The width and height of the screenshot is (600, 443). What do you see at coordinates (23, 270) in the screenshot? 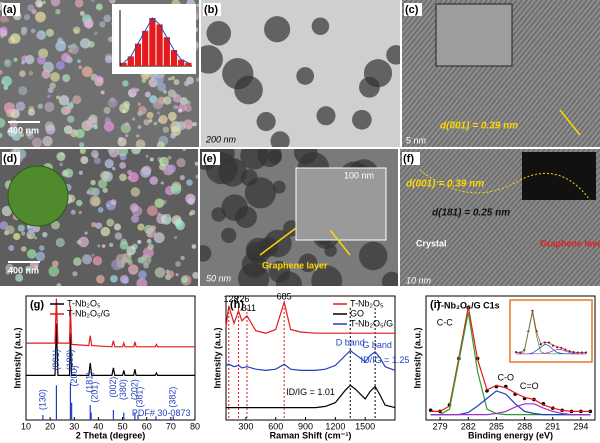
I see `scale-text: 400 nm` at bounding box center [23, 270].